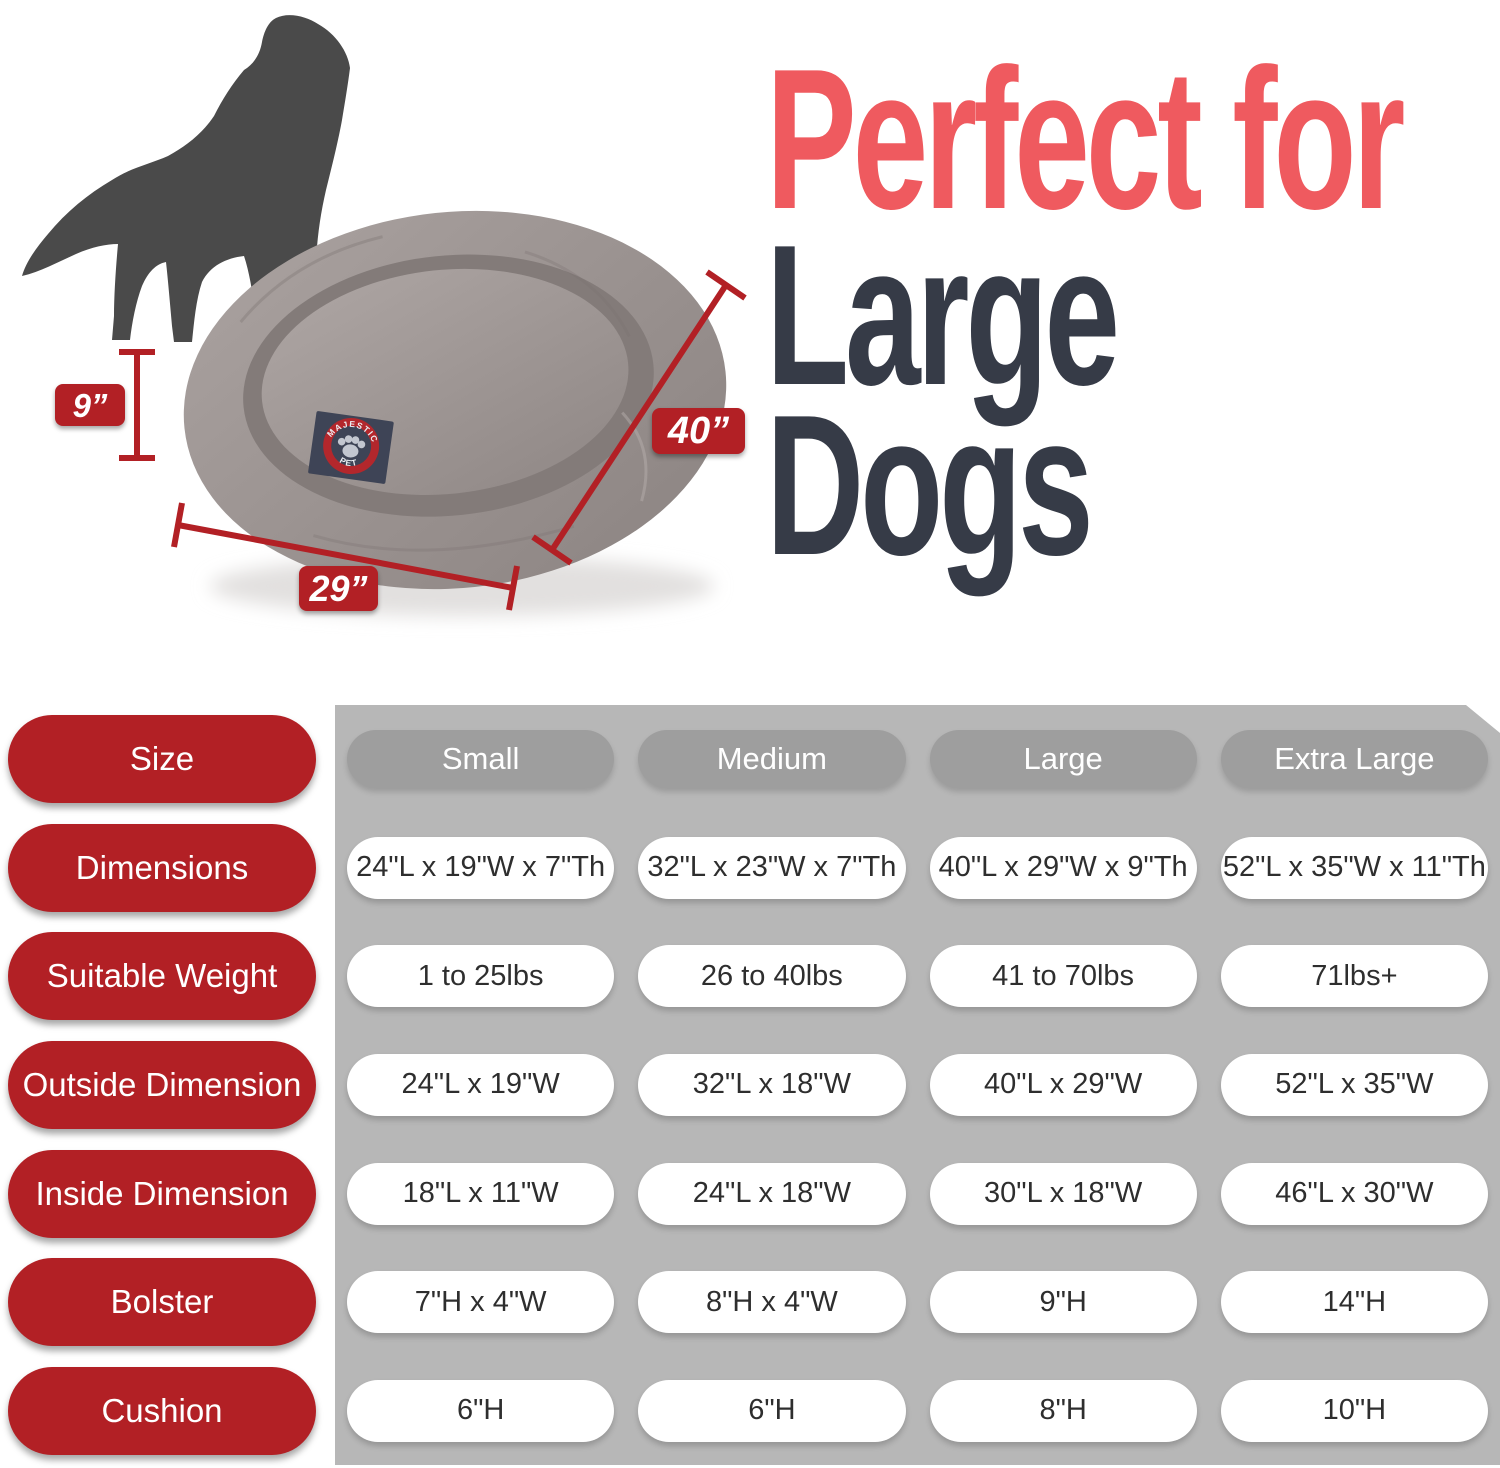 This screenshot has height=1468, width=1500. What do you see at coordinates (1063, 1084) in the screenshot?
I see `cell-outside-large: 40"L x 29"W` at bounding box center [1063, 1084].